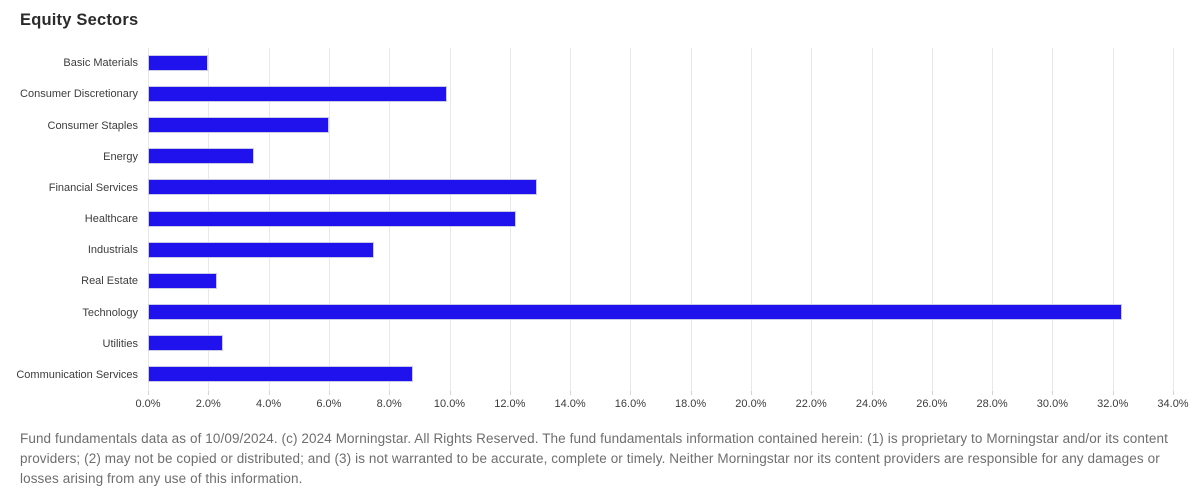  I want to click on x-axis-tick-label: 6.0%, so click(329, 404).